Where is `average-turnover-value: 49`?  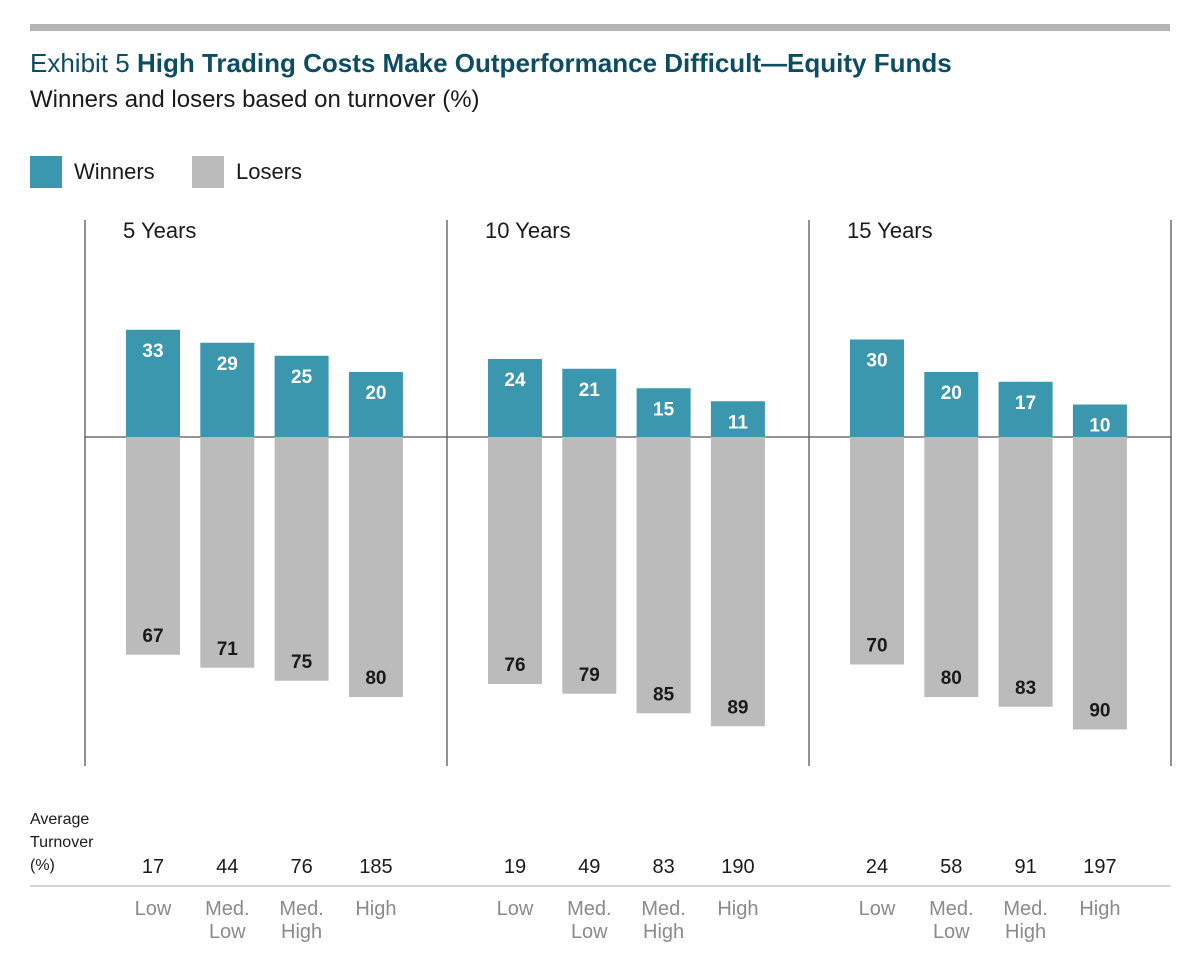 average-turnover-value: 49 is located at coordinates (589, 867).